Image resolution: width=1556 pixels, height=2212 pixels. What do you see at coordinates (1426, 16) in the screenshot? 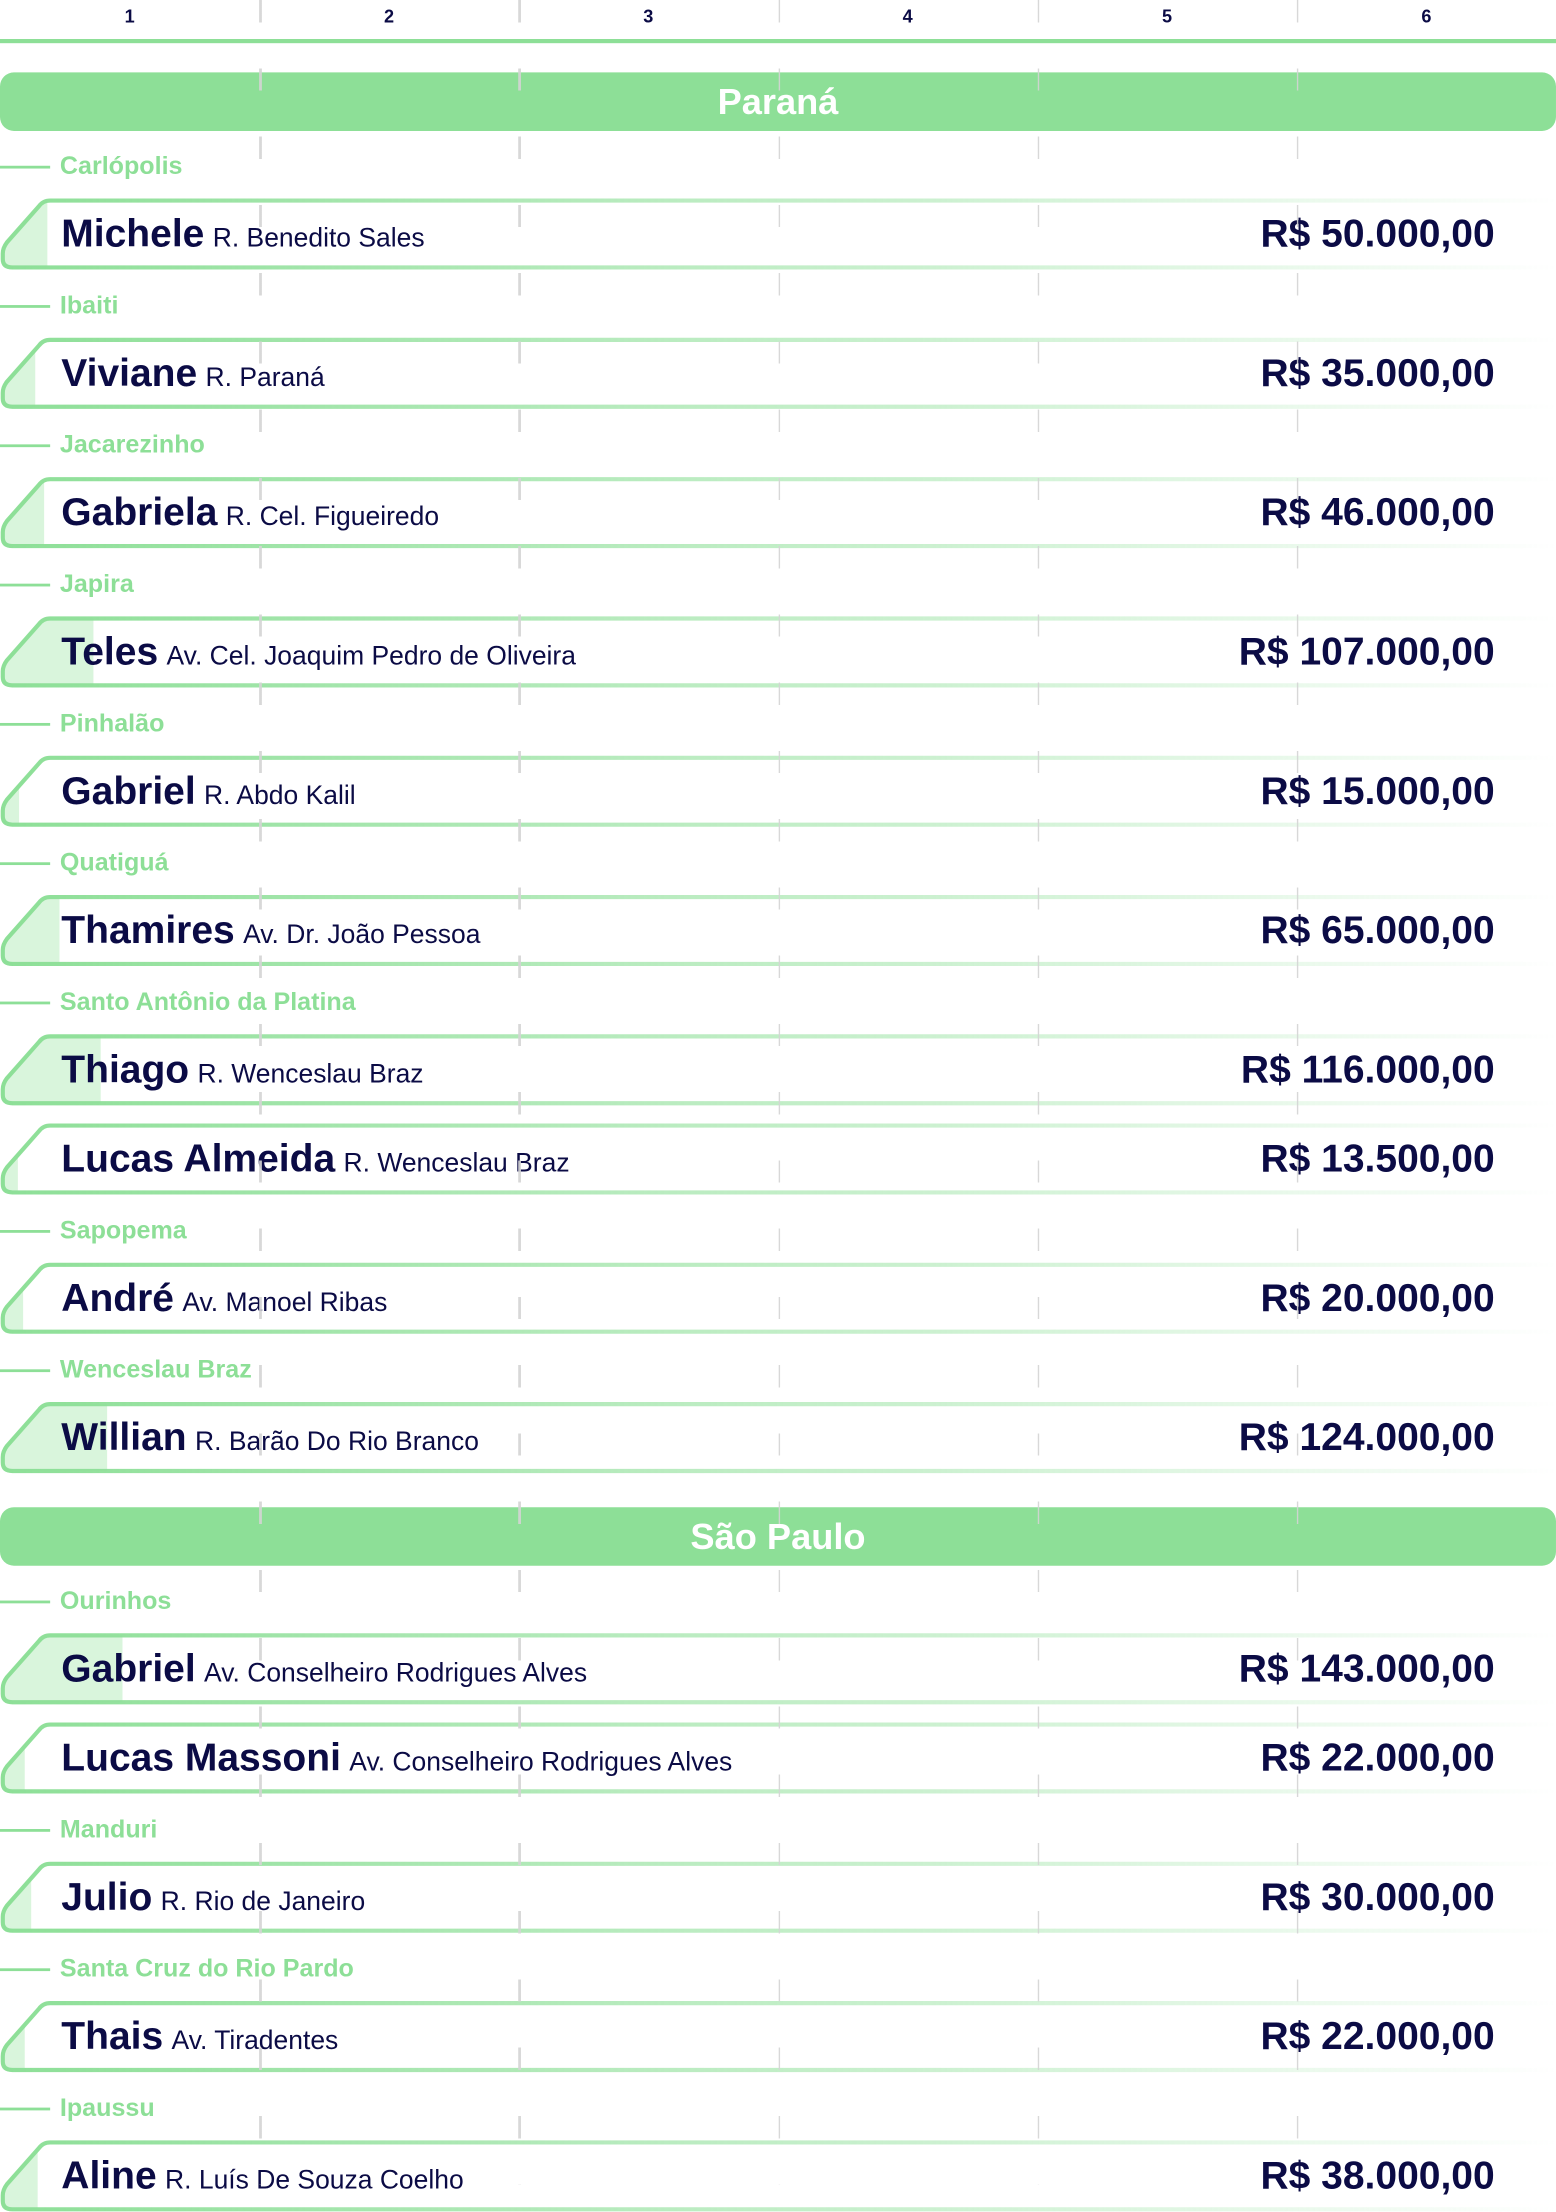
I see `column-number: 6` at bounding box center [1426, 16].